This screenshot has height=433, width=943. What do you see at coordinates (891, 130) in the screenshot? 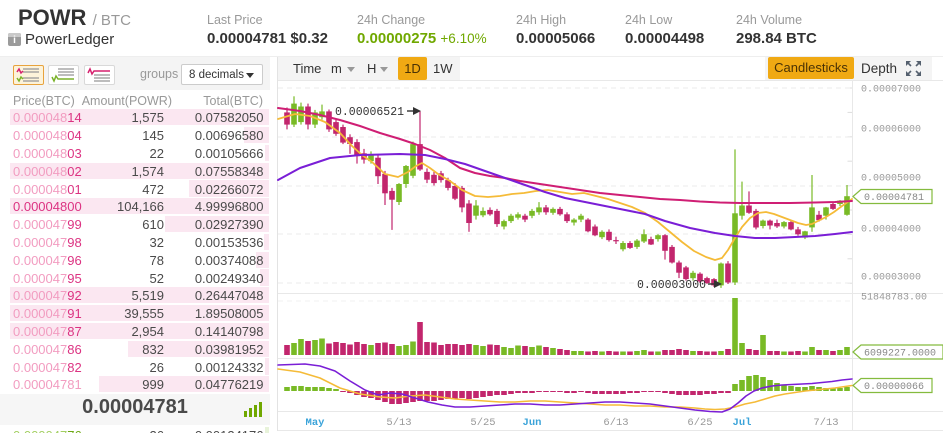
I see `svg-text: 0.00006000` at bounding box center [891, 130].